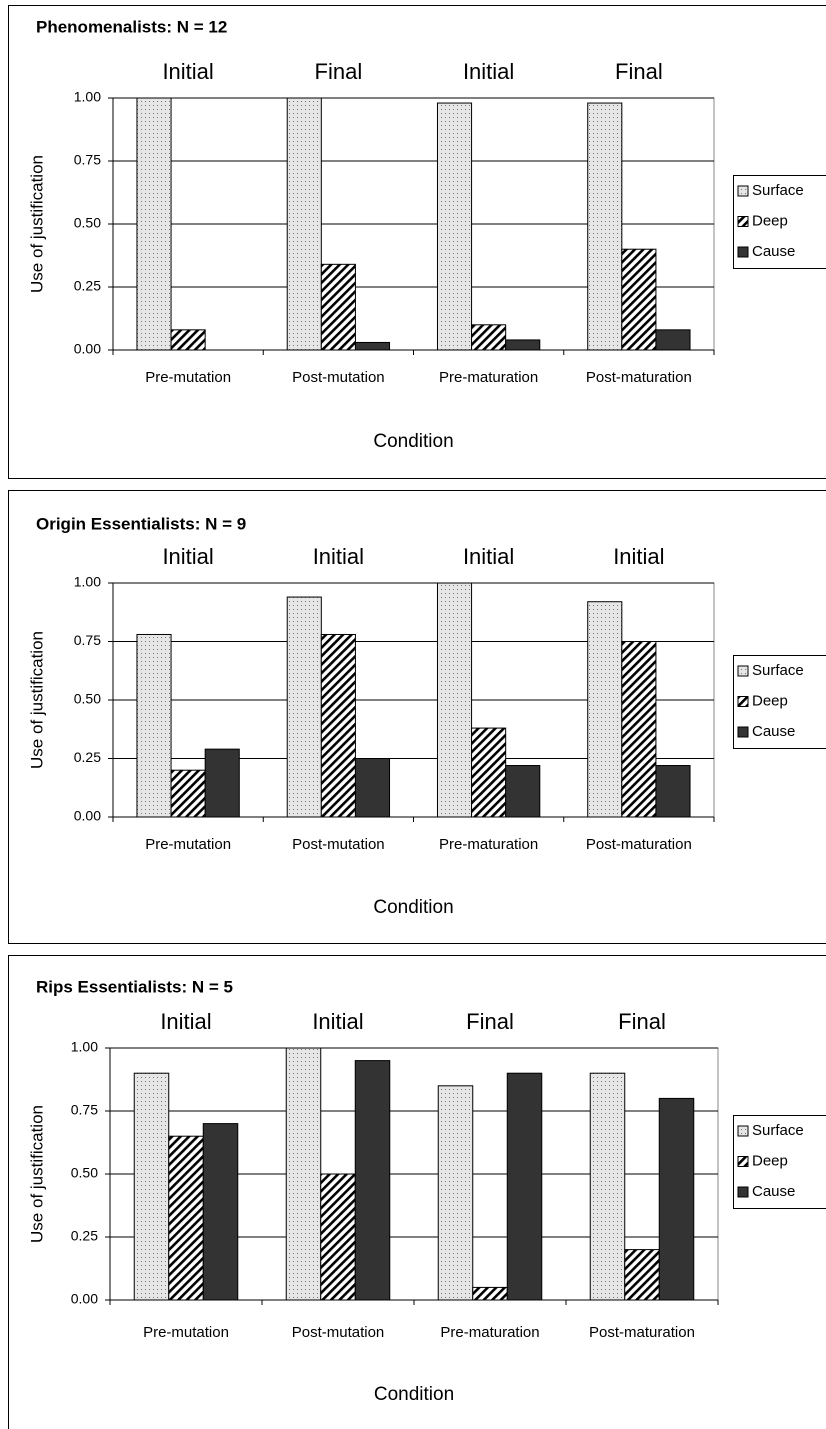 This screenshot has width=826, height=1429. What do you see at coordinates (131, 26) in the screenshot?
I see `chart-title: Phenomenalists: N = 12` at bounding box center [131, 26].